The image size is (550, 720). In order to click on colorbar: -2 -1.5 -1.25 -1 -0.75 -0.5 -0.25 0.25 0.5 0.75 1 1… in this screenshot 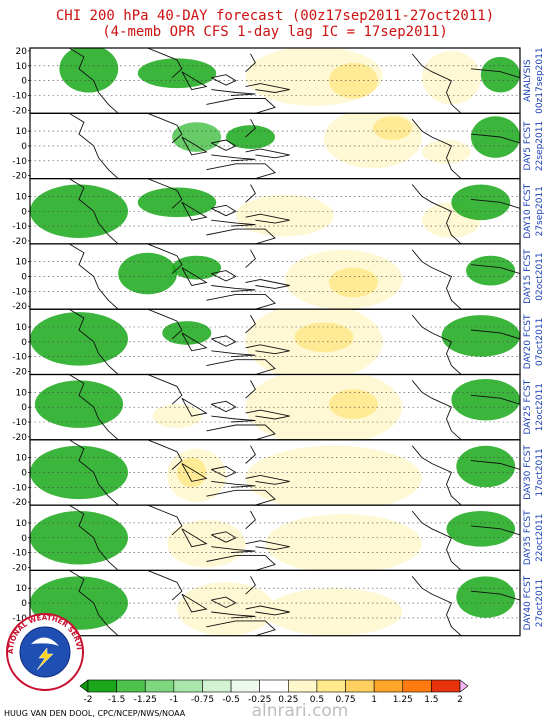, I will do `click(274, 692)`.